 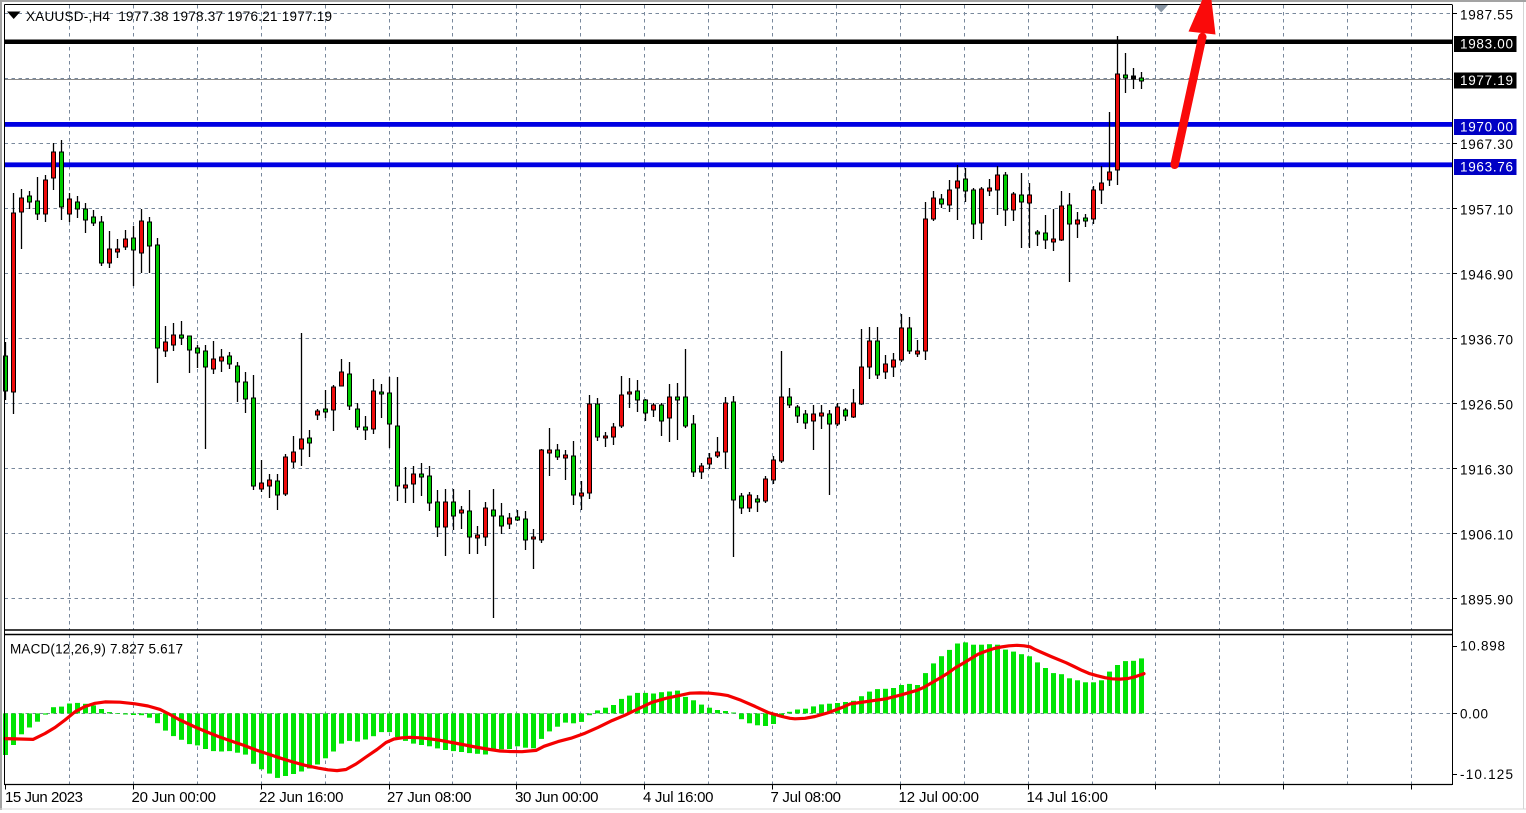 What do you see at coordinates (939, 797) in the screenshot?
I see `svg-text: 12 Jul 00:00` at bounding box center [939, 797].